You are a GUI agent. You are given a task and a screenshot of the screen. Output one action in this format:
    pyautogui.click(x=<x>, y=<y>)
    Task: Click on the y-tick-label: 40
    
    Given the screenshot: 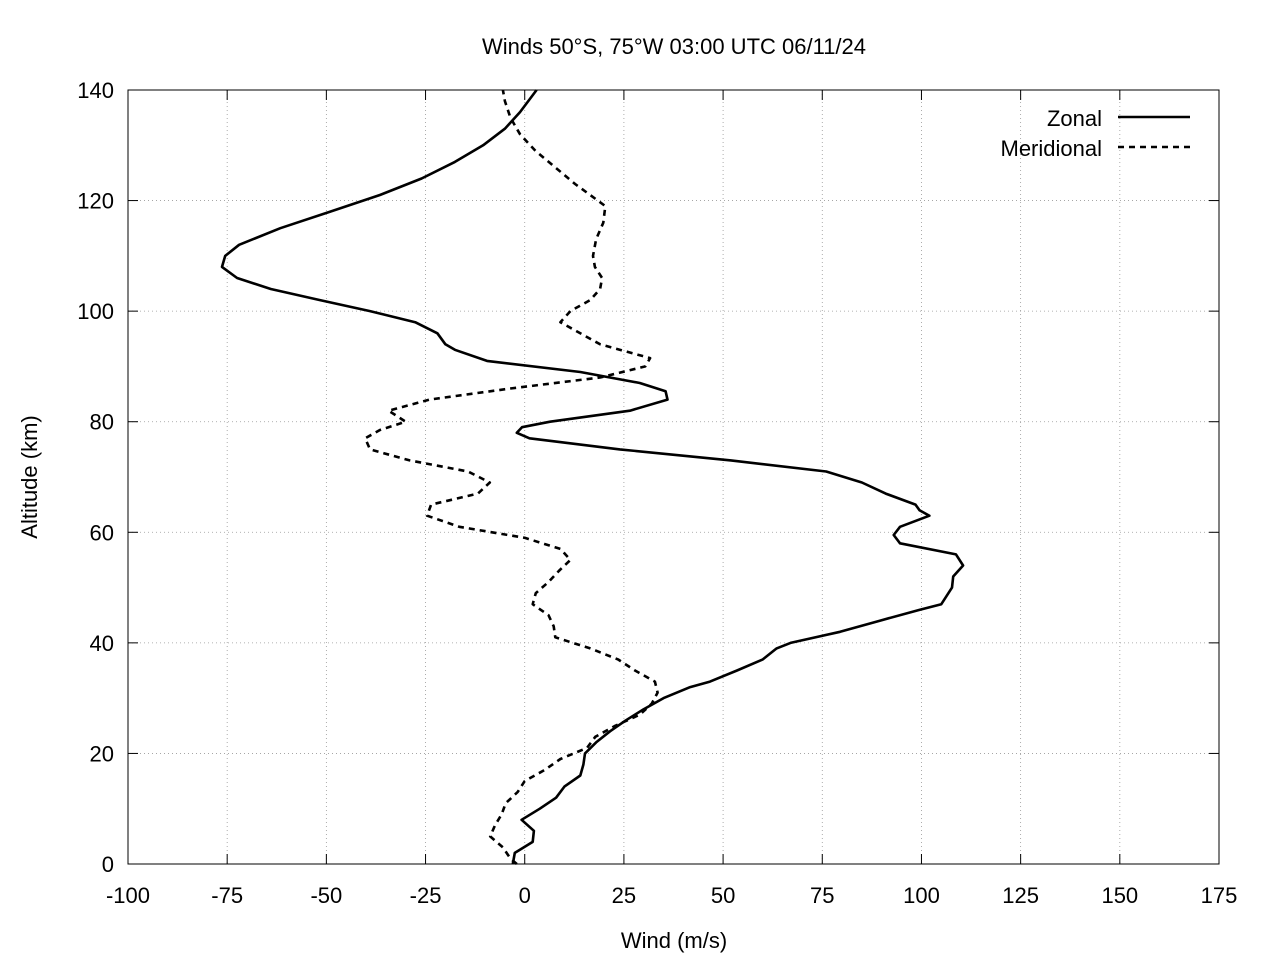 What is the action you would take?
    pyautogui.click(x=102, y=643)
    